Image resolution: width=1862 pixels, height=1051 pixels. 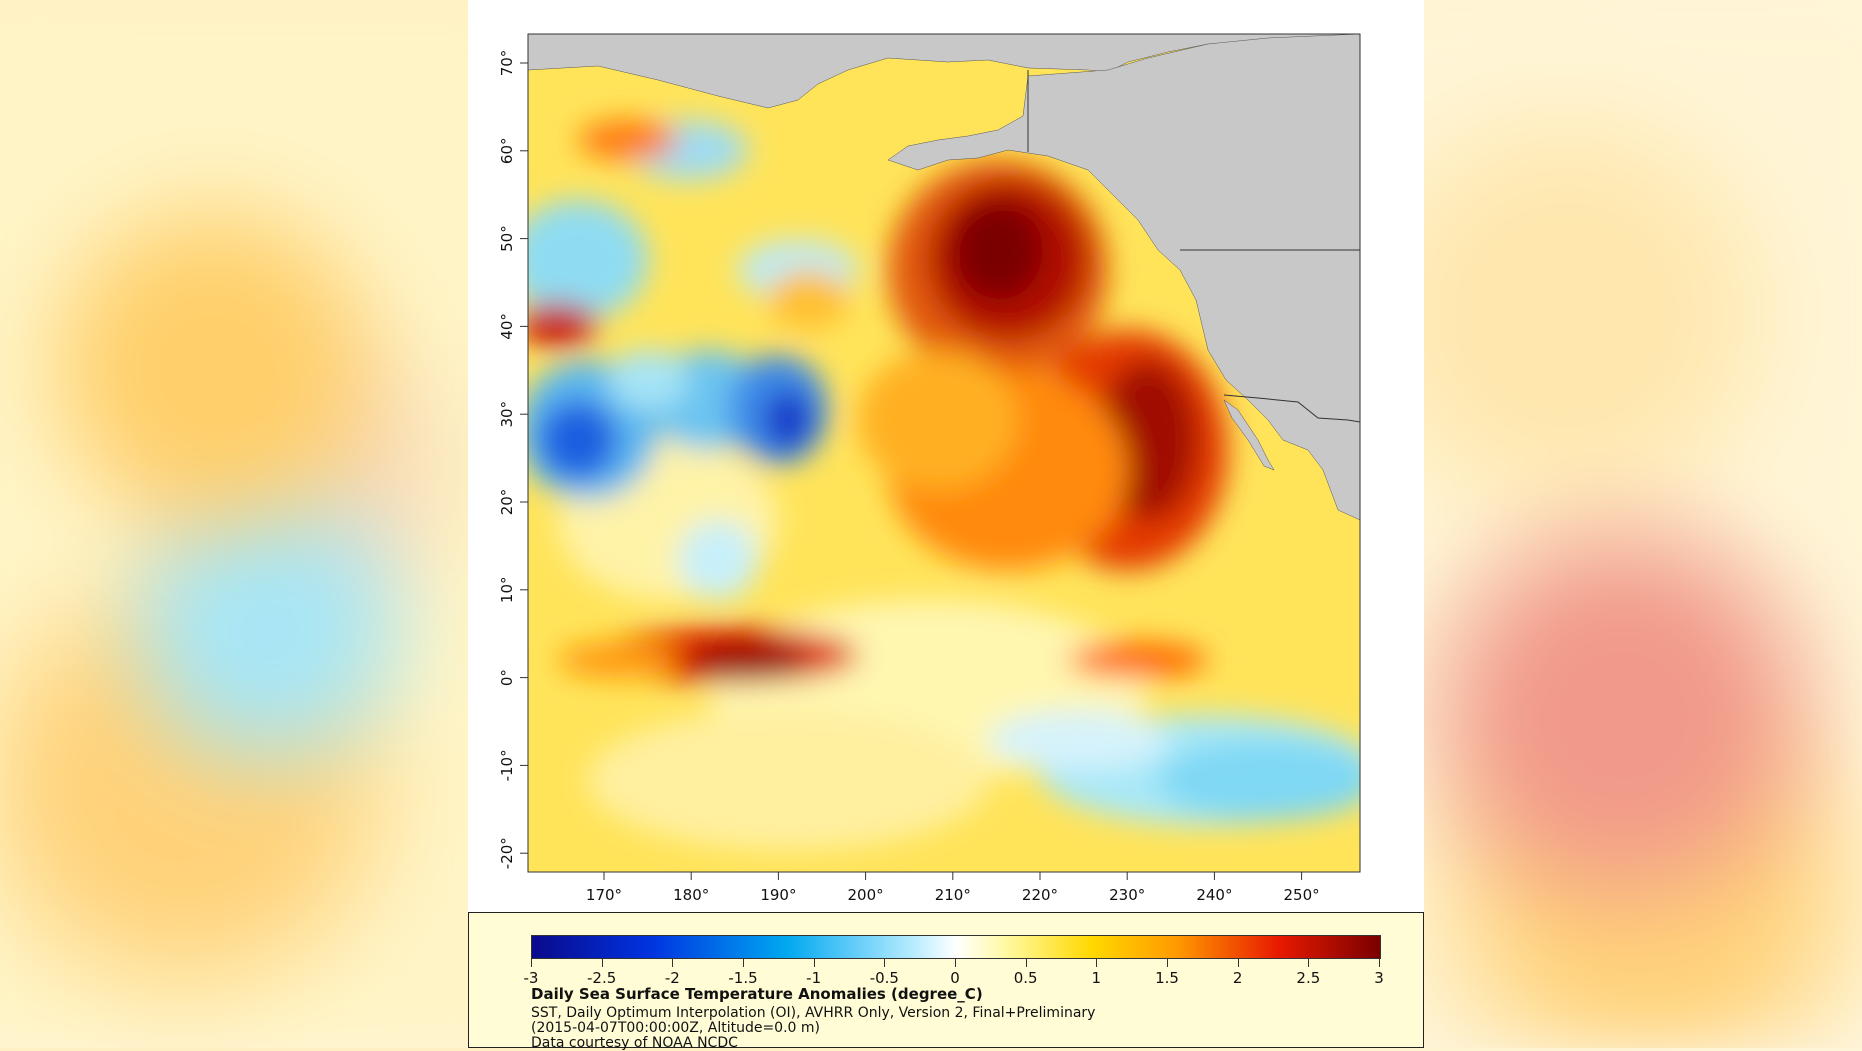 I want to click on colorbar-tick-label: 2, so click(x=1237, y=978).